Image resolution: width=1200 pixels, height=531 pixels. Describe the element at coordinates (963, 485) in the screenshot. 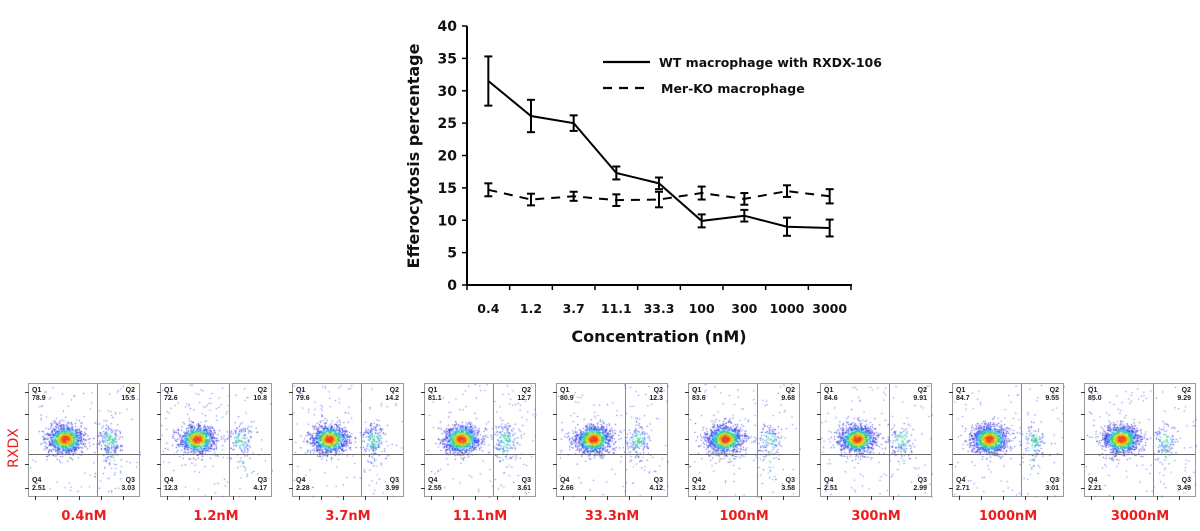

I see `quadrant-label-q4: Q4 2.71` at that location.